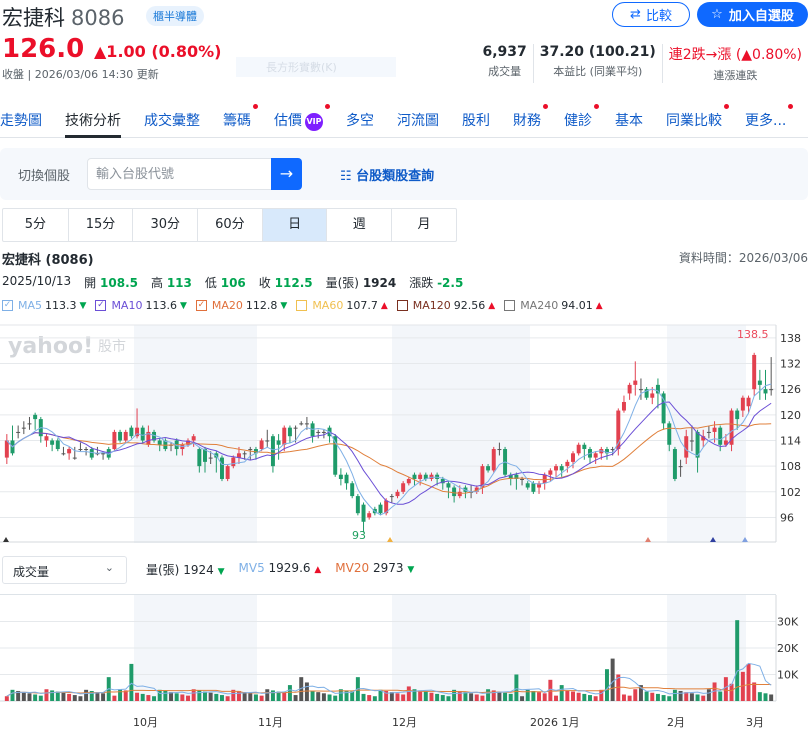  Describe the element at coordinates (242, 118) in the screenshot. I see `tab-3: 籌碼` at that location.